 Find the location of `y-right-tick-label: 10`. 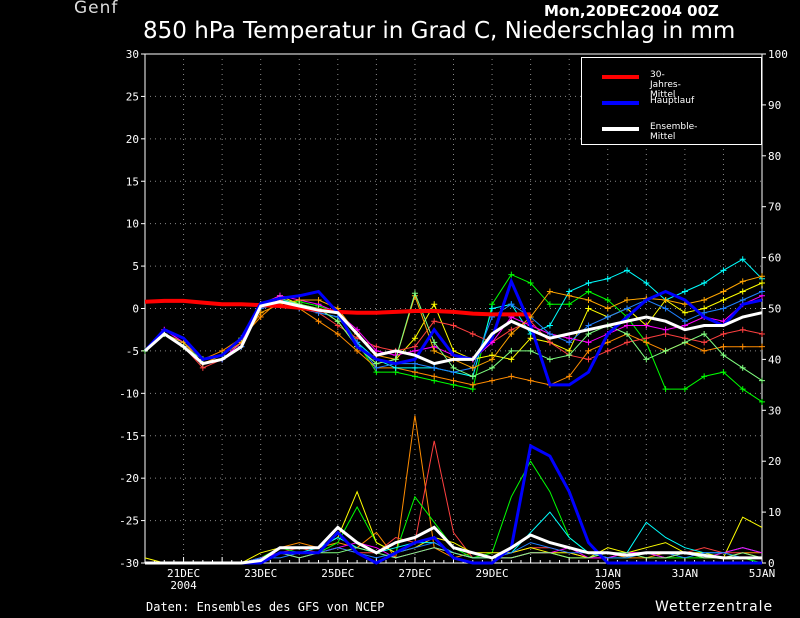

y-right-tick-label: 10 is located at coordinates (774, 512).